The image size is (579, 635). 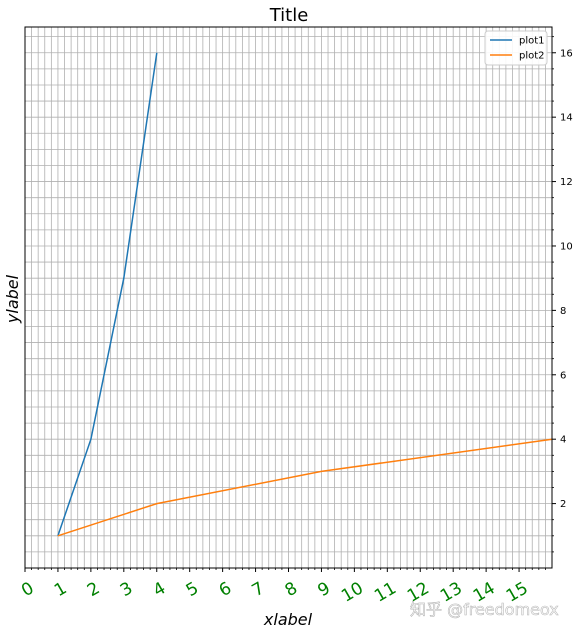 I want to click on watermark-text: 知乎 @freedomeox, so click(x=484, y=609).